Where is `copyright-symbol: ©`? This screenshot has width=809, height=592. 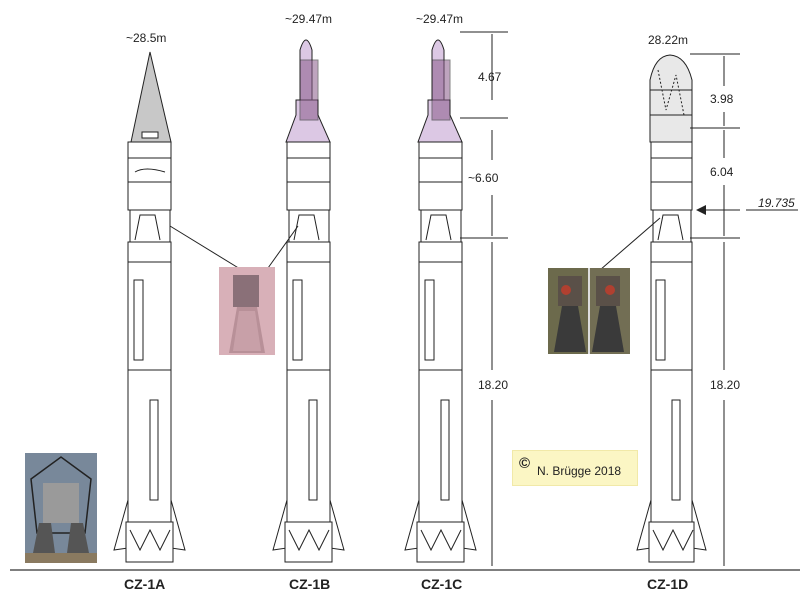
copyright-symbol: © is located at coordinates (525, 463).